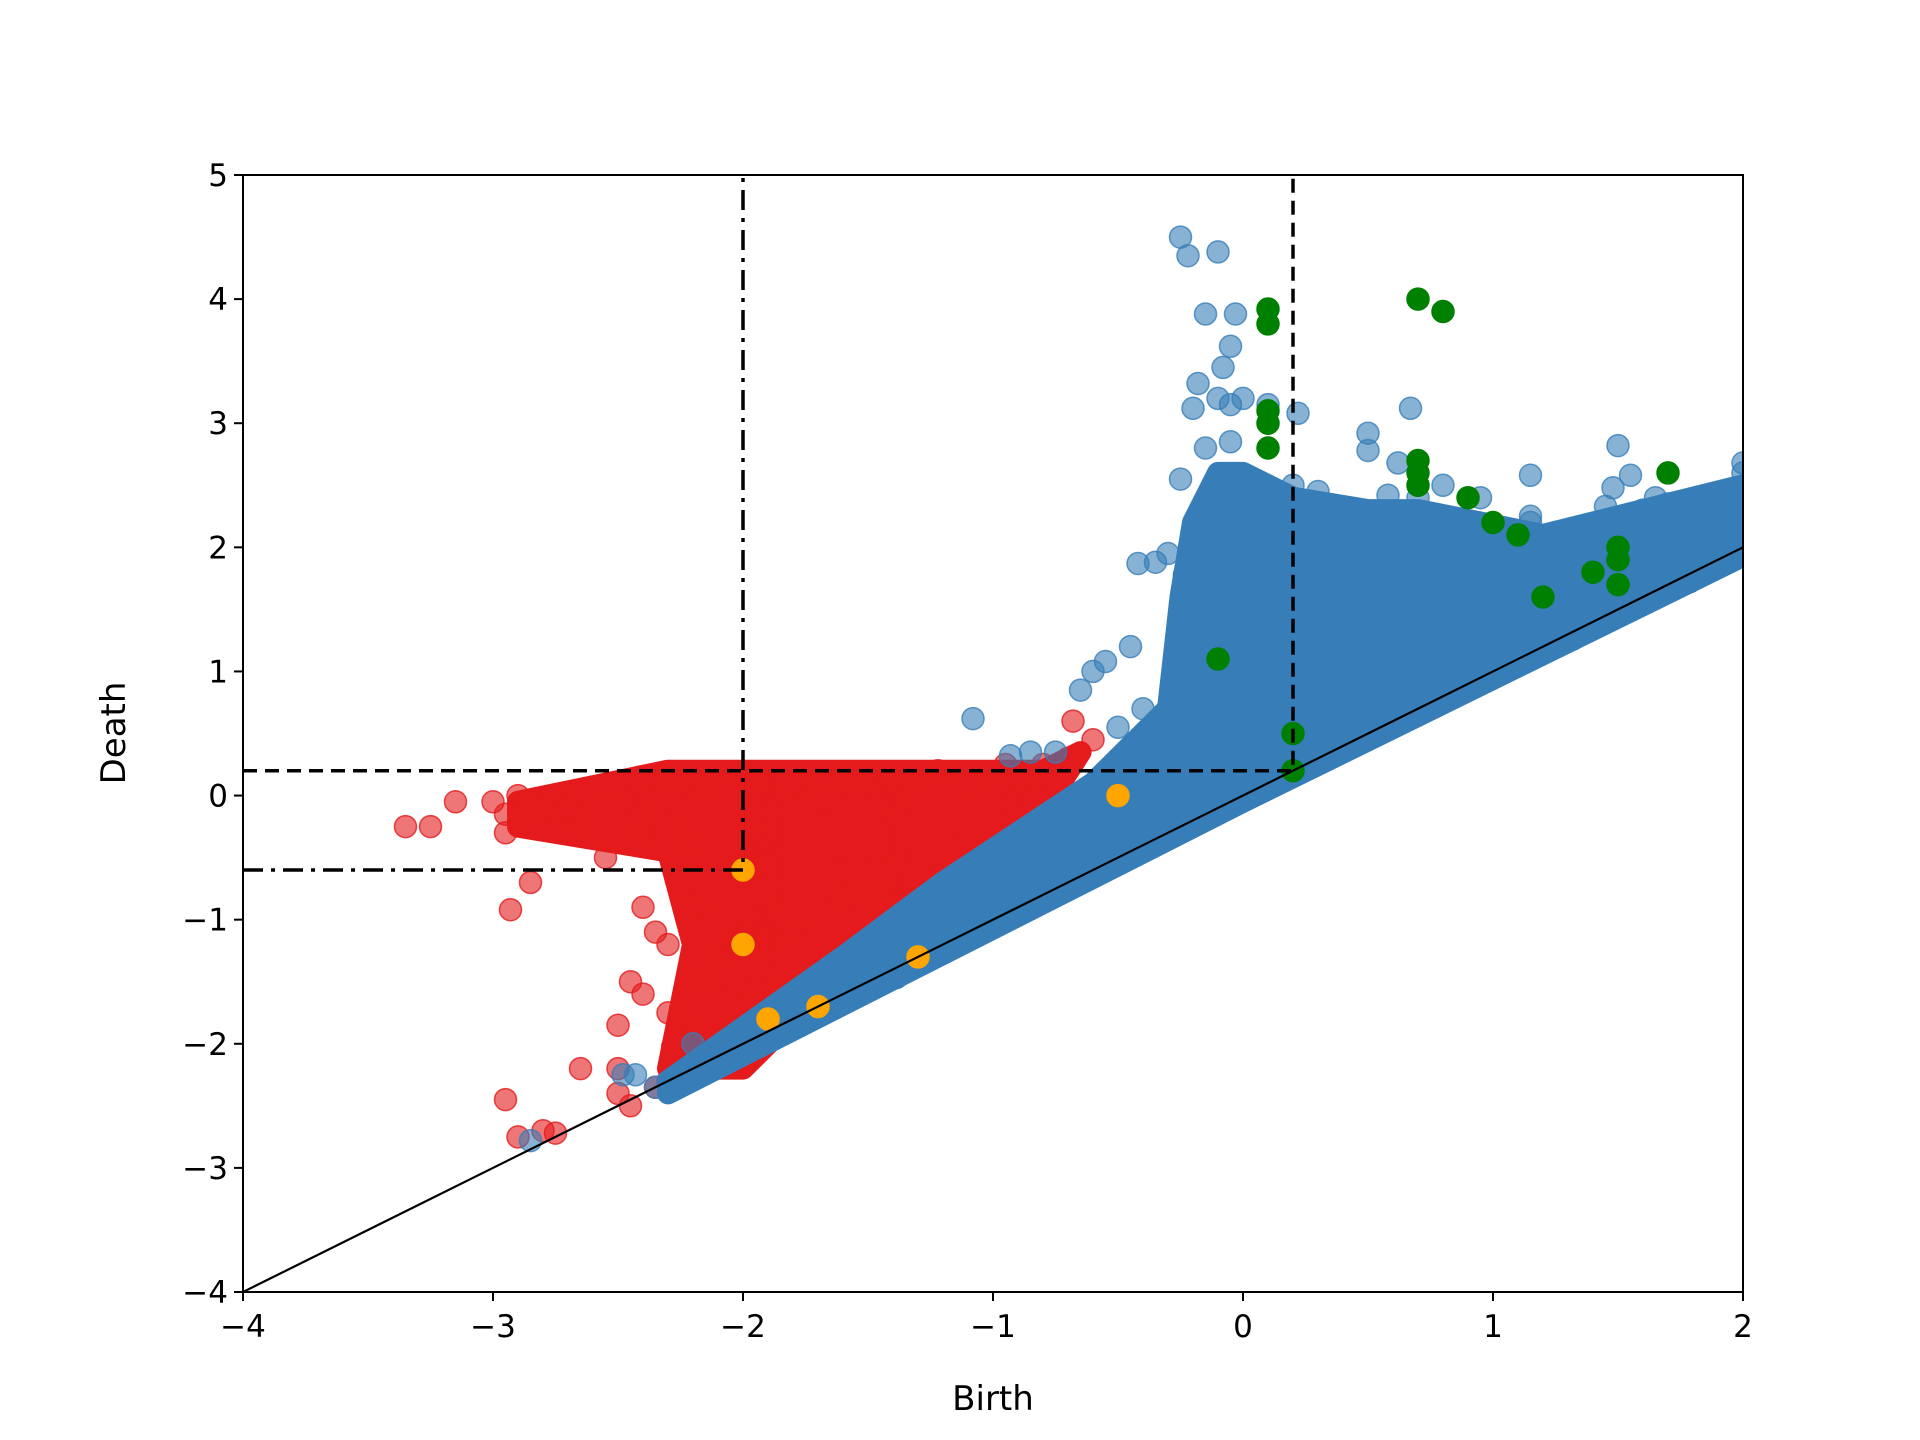  I want to click on y-tick-label: −4, so click(205, 1293).